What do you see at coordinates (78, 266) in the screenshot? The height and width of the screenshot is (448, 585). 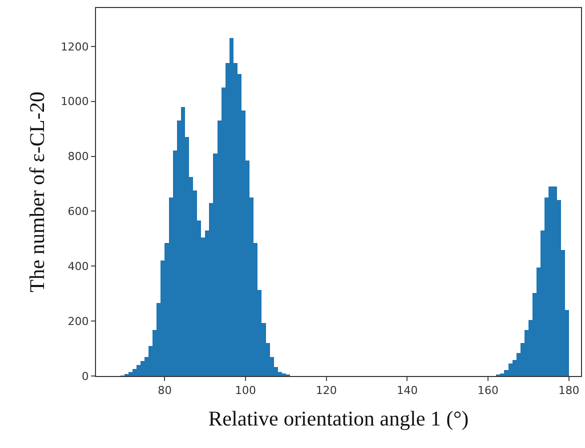 I see `y-tick-label: 400` at bounding box center [78, 266].